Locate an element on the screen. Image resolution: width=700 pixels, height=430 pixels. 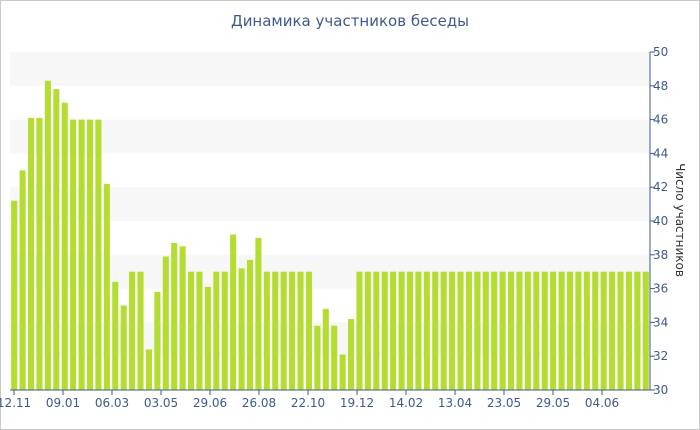
y-tick-label: 30 is located at coordinates (660, 390).